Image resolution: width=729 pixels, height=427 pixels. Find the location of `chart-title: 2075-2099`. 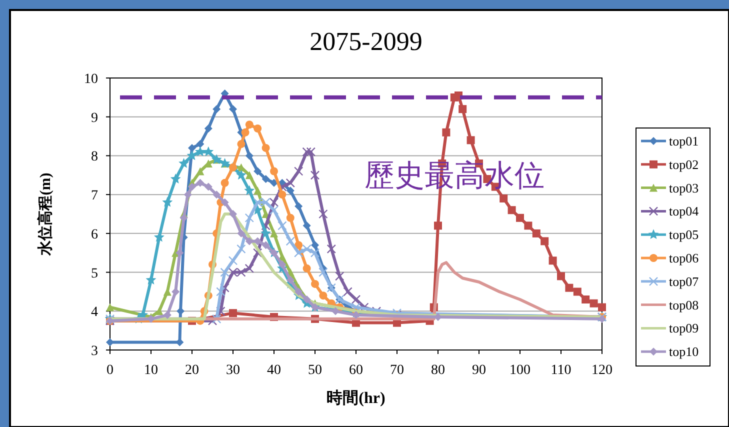

chart-title: 2075-2099 is located at coordinates (366, 41).